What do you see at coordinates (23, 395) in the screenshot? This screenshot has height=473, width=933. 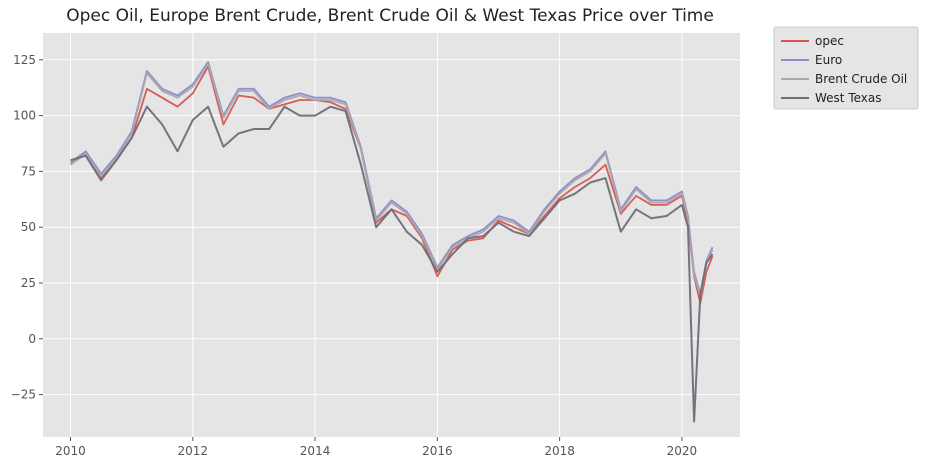 I see `y-tick-label: −25` at bounding box center [23, 395].